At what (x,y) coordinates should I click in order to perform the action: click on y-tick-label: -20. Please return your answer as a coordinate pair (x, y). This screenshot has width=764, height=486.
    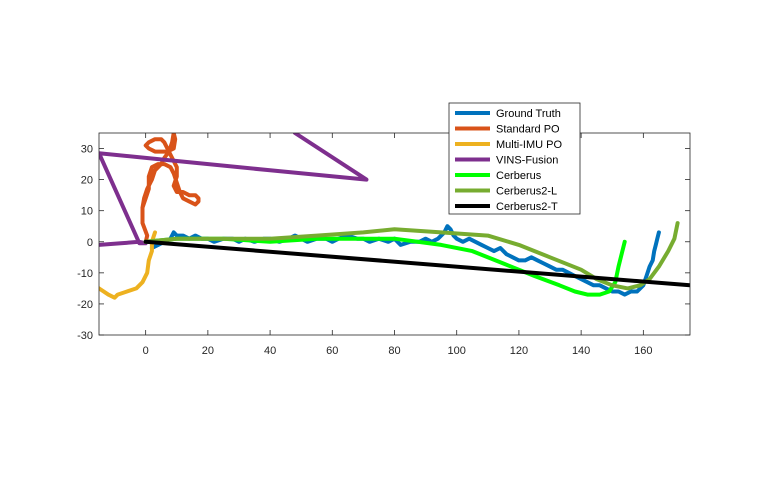
    Looking at the image, I should click on (85, 305).